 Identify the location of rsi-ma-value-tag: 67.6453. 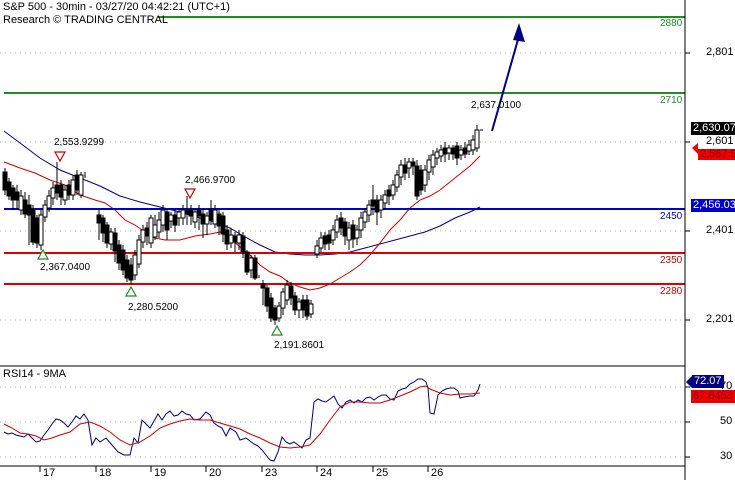
(713, 396).